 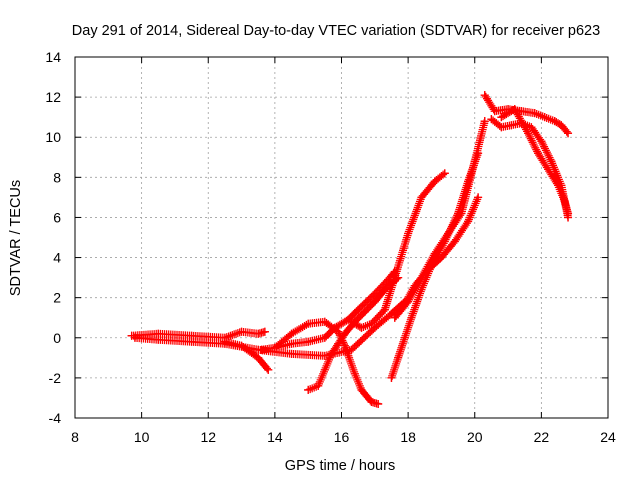 What do you see at coordinates (53, 97) in the screenshot?
I see `y-tick-label: 12` at bounding box center [53, 97].